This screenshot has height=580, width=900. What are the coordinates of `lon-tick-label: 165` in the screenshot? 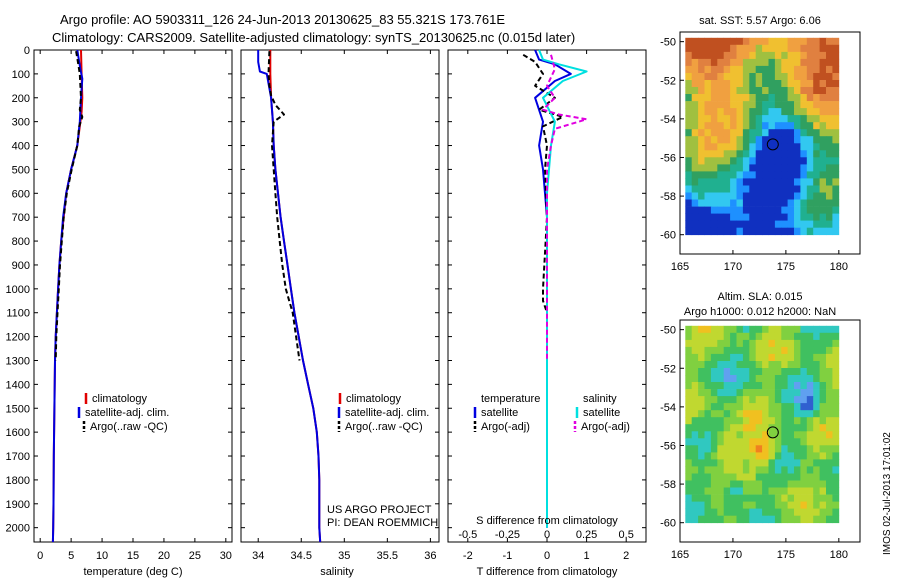 It's located at (680, 555).